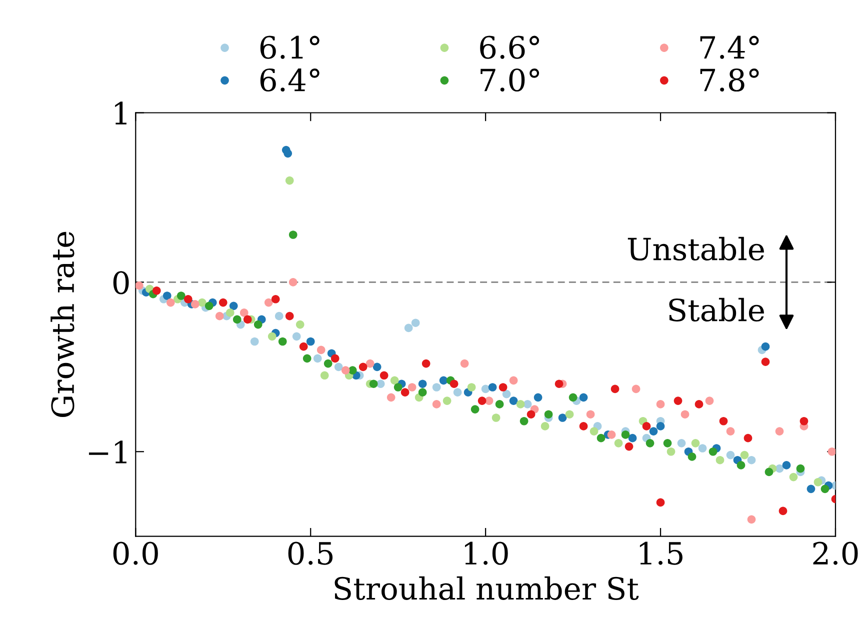 Image resolution: width=864 pixels, height=637 pixels. I want to click on y-axis-title: Growth rate, so click(62, 325).